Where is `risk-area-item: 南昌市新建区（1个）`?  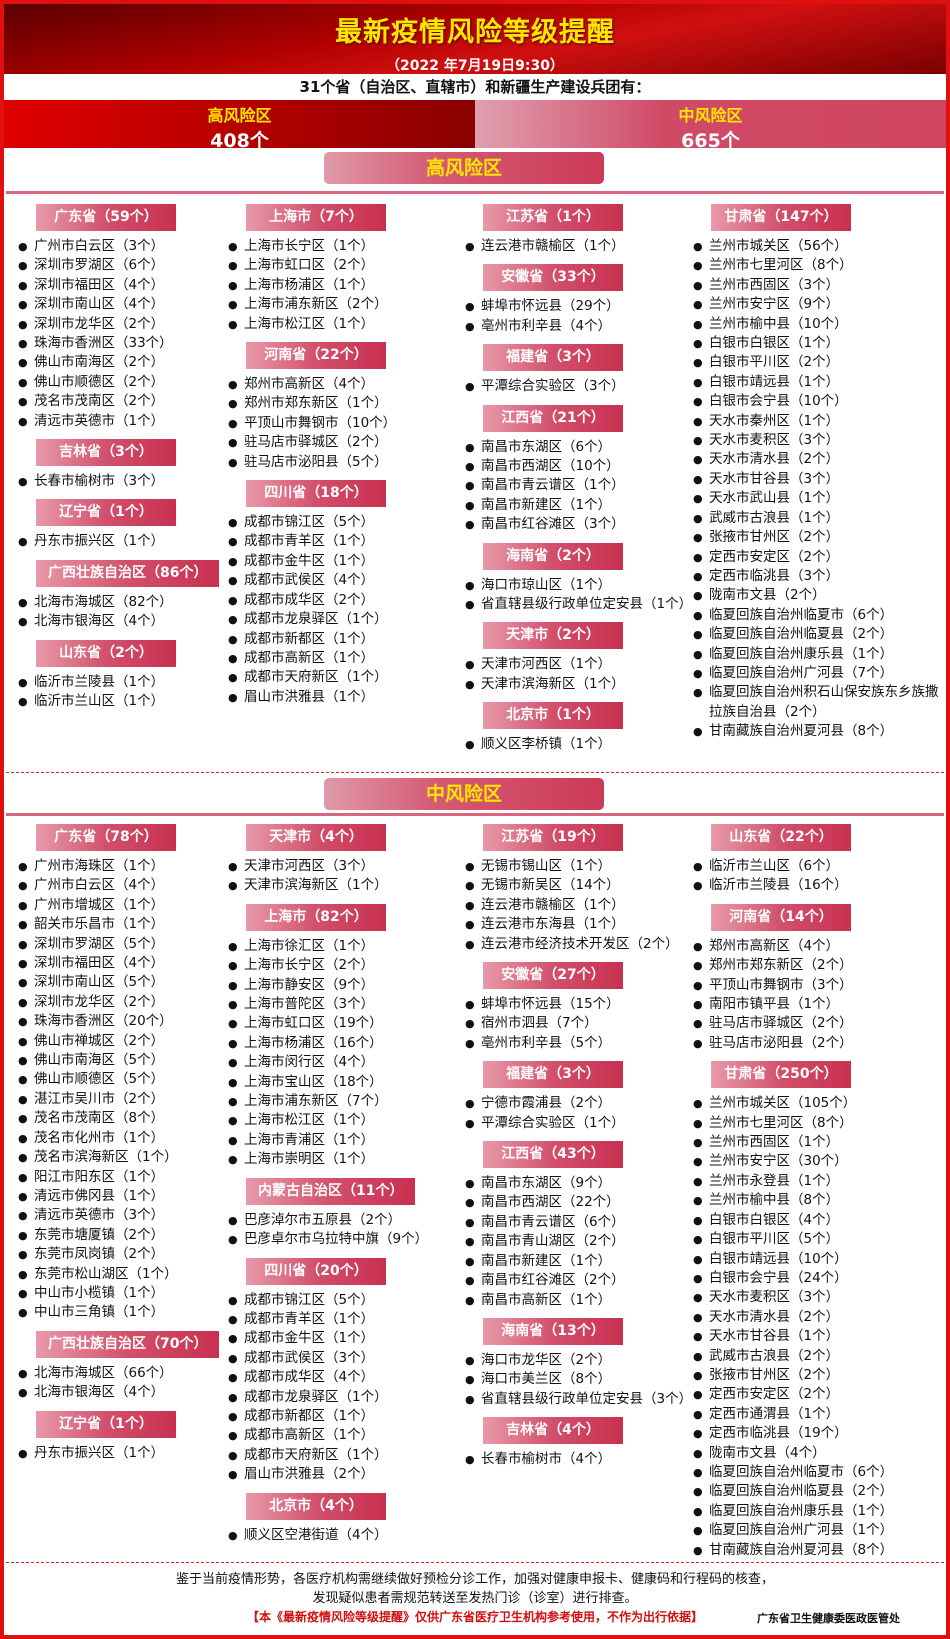
risk-area-item: 南昌市新建区（1个） is located at coordinates (577, 506).